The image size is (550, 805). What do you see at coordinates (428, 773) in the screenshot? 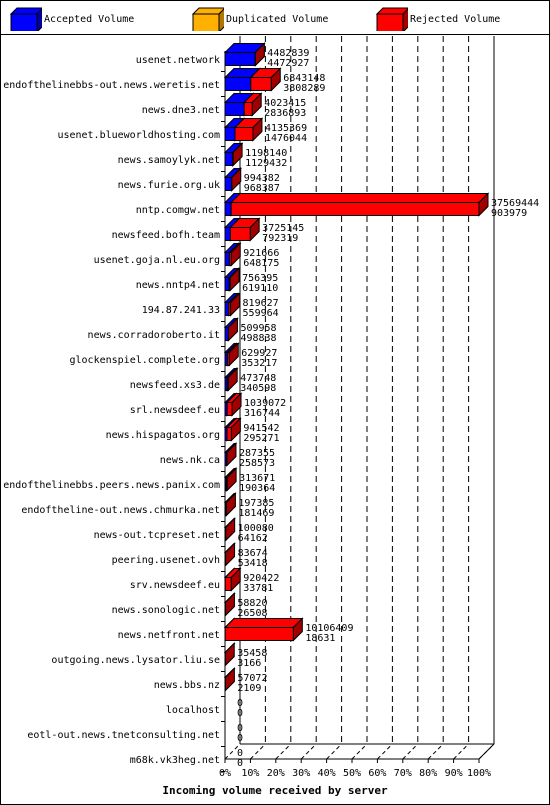
I see `x-tick-label: 80%` at bounding box center [428, 773].